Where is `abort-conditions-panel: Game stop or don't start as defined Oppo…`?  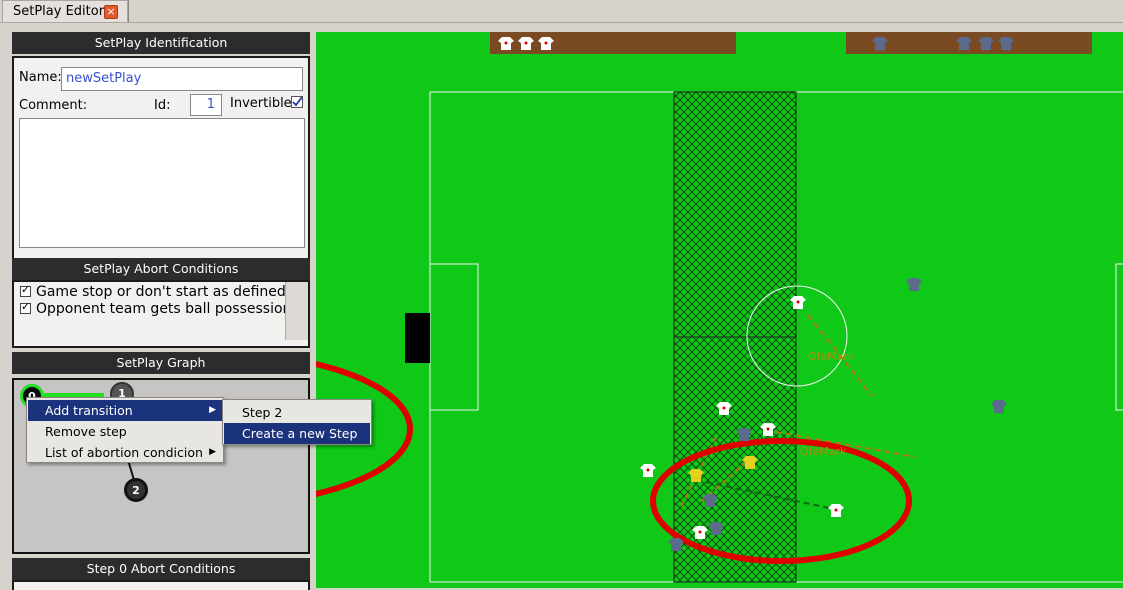
abort-conditions-panel: Game stop or don't start as defined Oppo… is located at coordinates (161, 314).